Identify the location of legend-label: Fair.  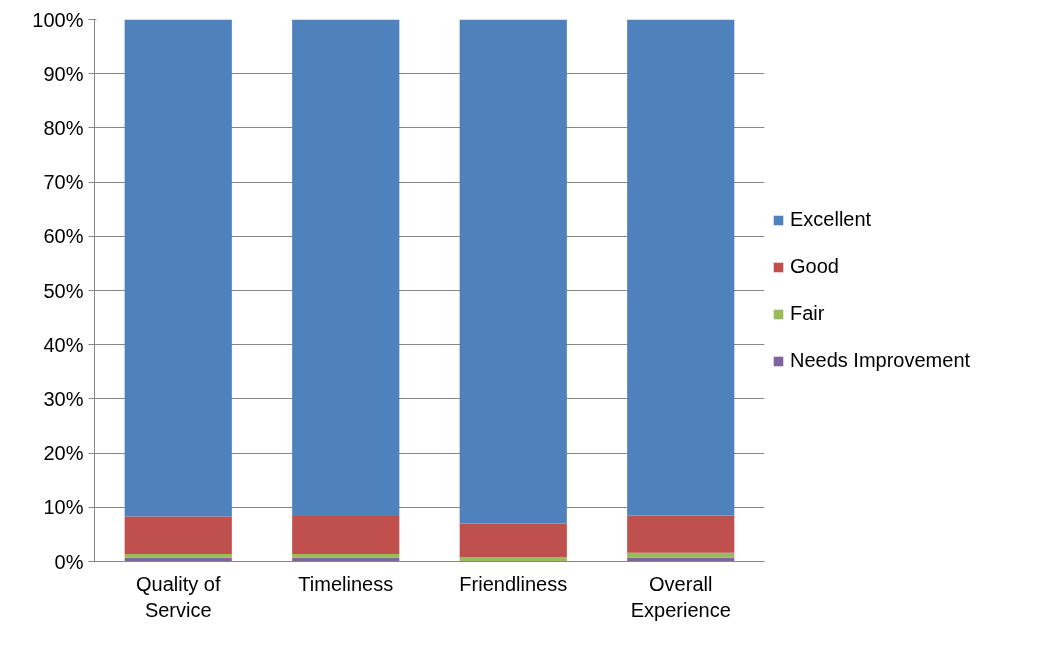
(807, 313).